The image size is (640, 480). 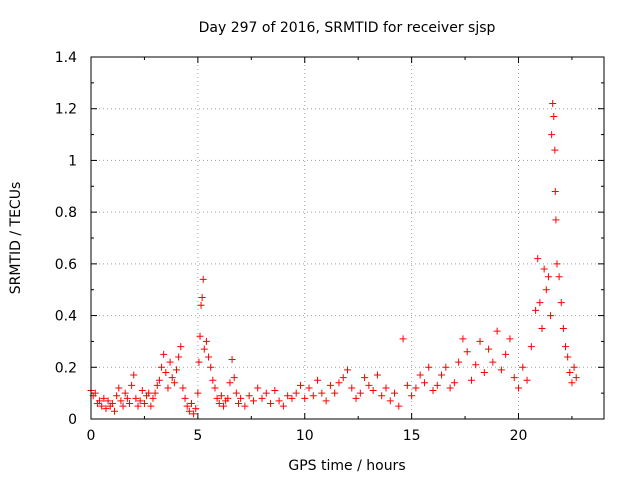 I want to click on y-axis-label: SRMTID / TECUs, so click(x=16, y=238).